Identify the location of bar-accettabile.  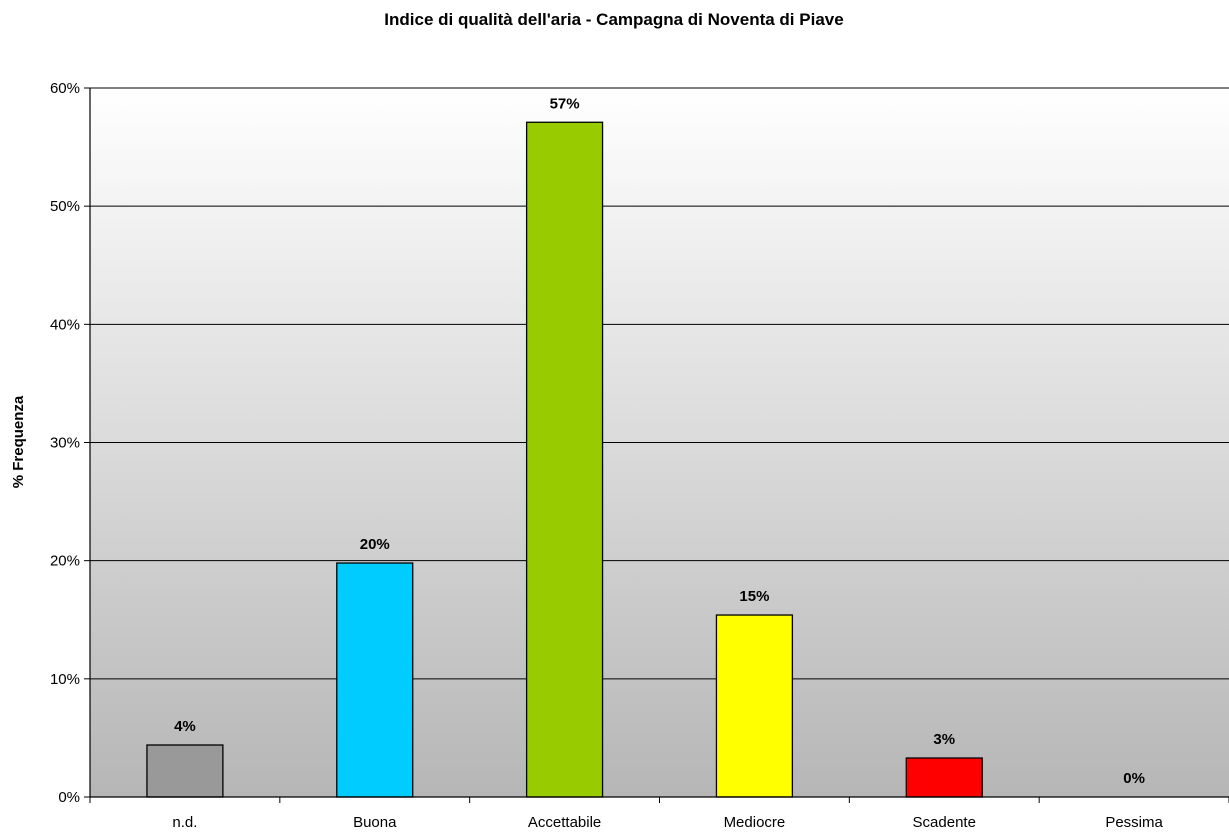
(564, 459).